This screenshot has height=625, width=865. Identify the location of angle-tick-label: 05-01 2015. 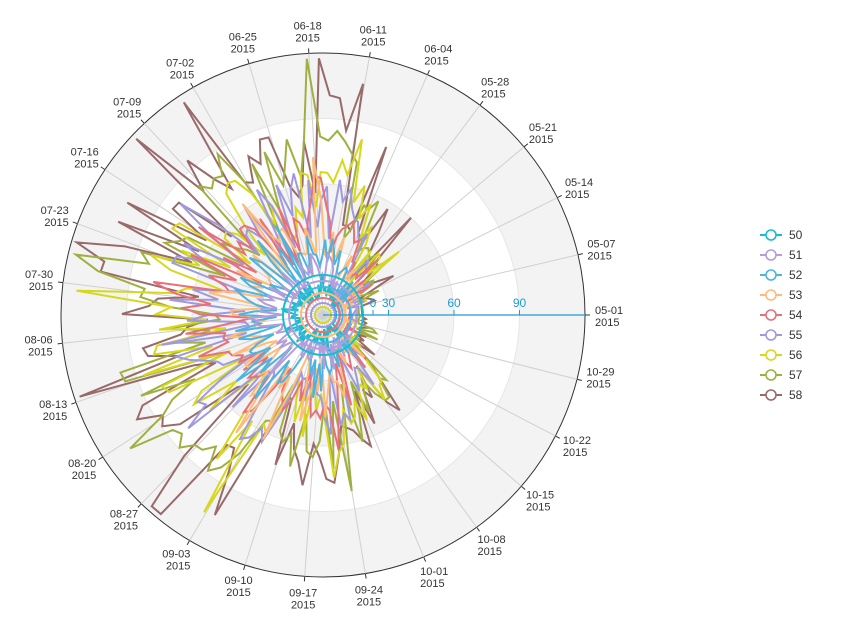
(609, 317).